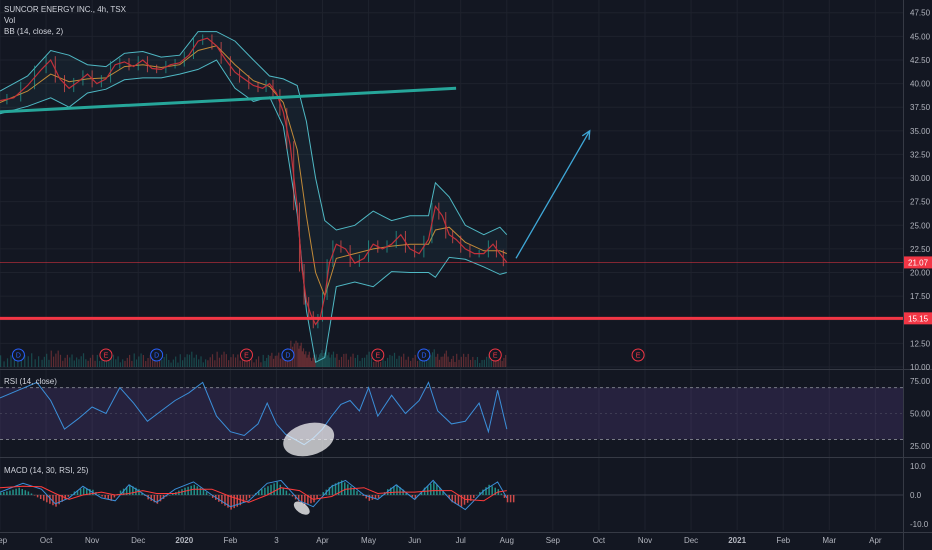  I want to click on rsi-line, so click(254, 413).